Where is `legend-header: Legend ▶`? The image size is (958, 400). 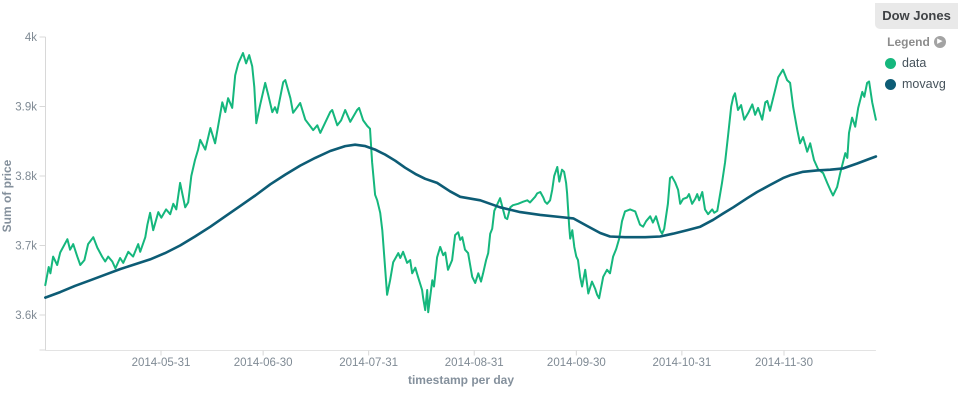
legend-header: Legend ▶ is located at coordinates (916, 42).